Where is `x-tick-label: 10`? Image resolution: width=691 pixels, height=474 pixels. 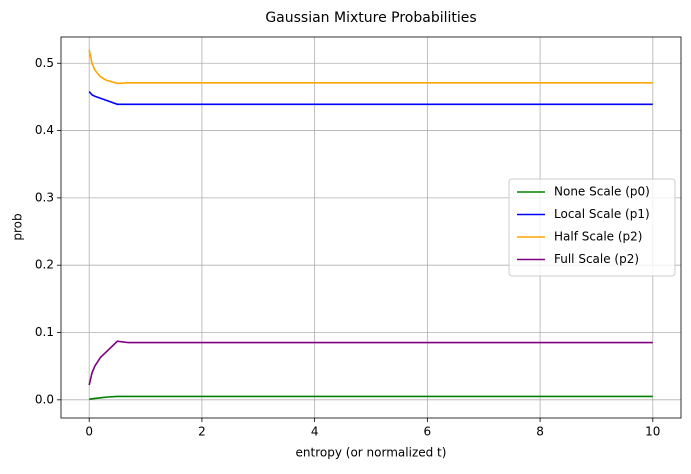
x-tick-label: 10 is located at coordinates (652, 432).